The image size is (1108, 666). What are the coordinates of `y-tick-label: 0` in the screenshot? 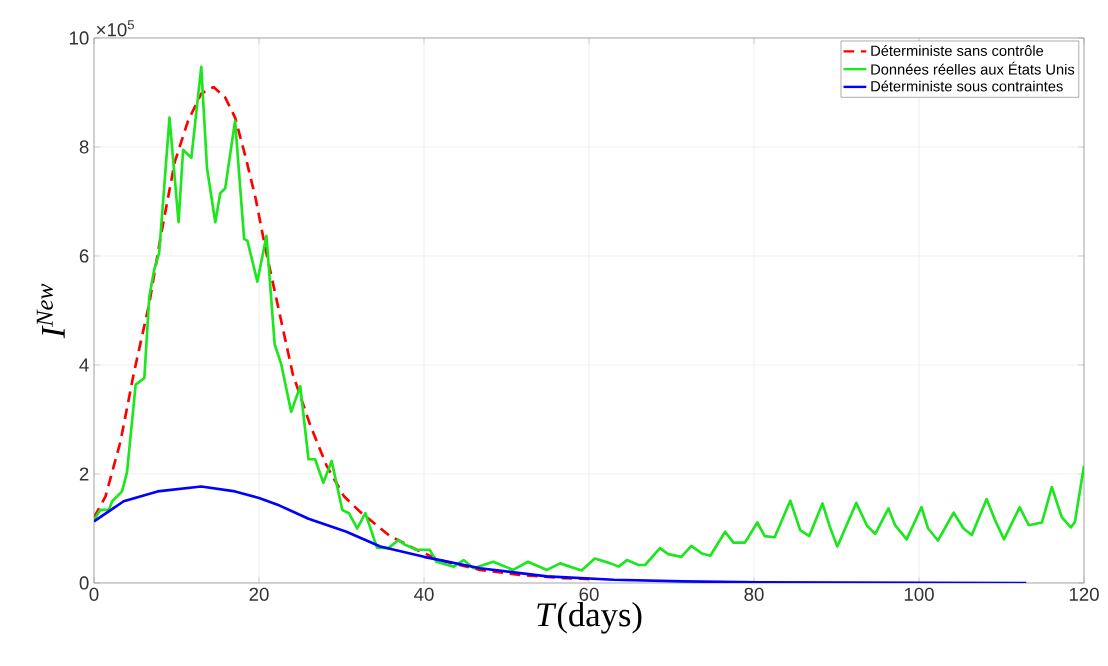 It's located at (84, 583).